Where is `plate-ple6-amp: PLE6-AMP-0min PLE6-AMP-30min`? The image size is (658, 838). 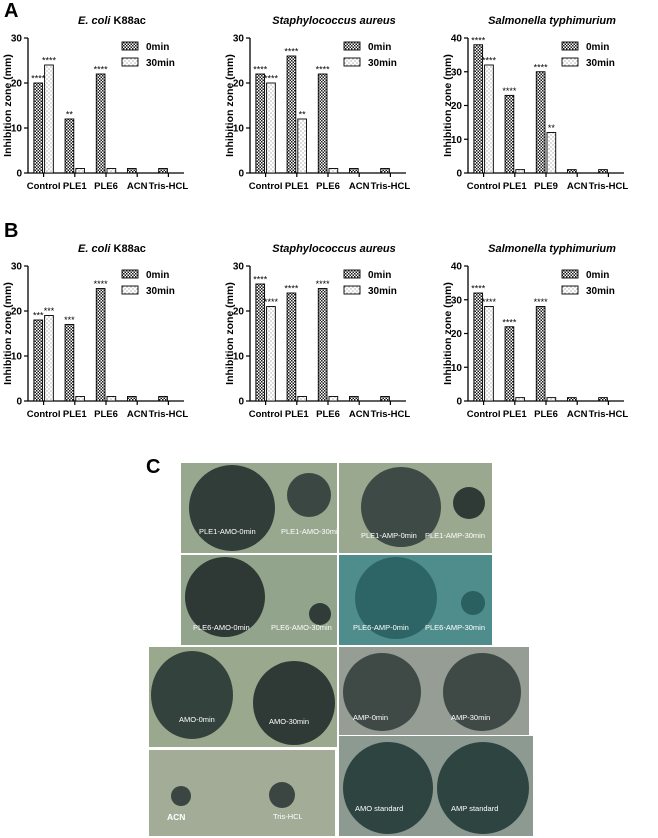
plate-ple6-amp: PLE6-AMP-0min PLE6-AMP-30min is located at coordinates (415, 600).